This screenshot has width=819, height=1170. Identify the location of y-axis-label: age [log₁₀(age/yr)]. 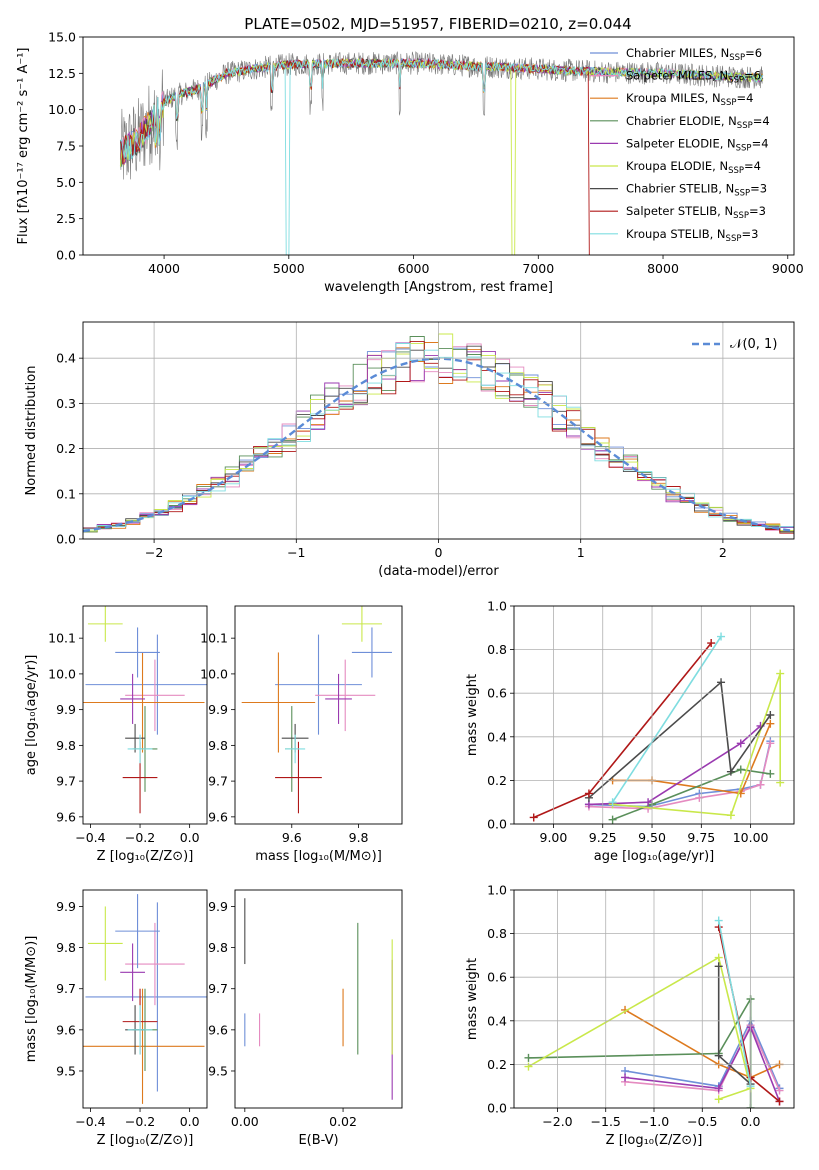
(31, 715).